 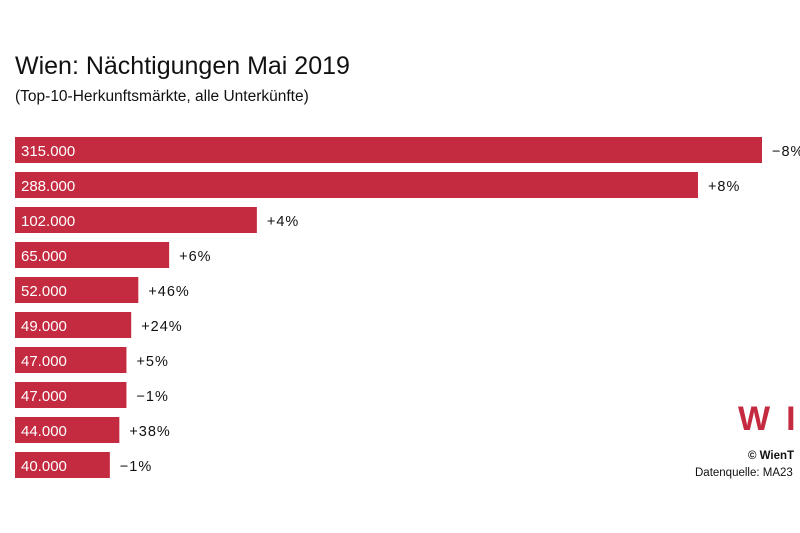 I want to click on copyright-text: © WienT, so click(x=771, y=456).